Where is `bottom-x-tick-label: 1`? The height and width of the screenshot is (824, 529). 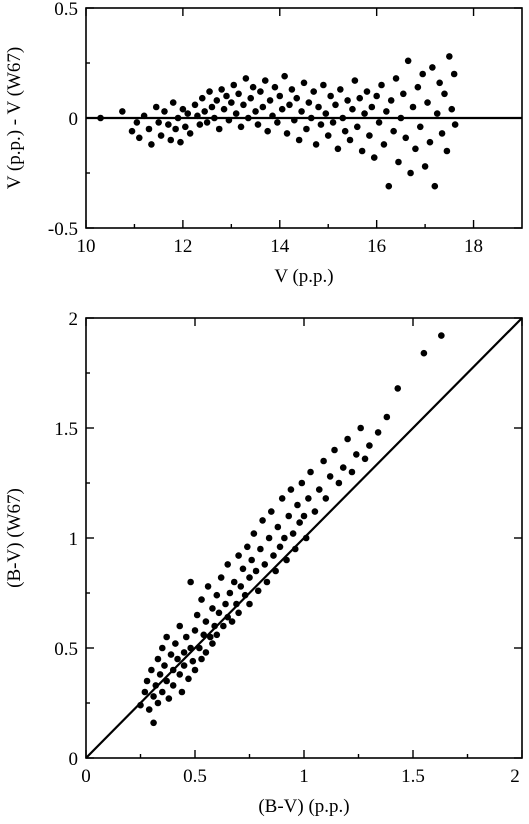 bottom-x-tick-label: 1 is located at coordinates (304, 776).